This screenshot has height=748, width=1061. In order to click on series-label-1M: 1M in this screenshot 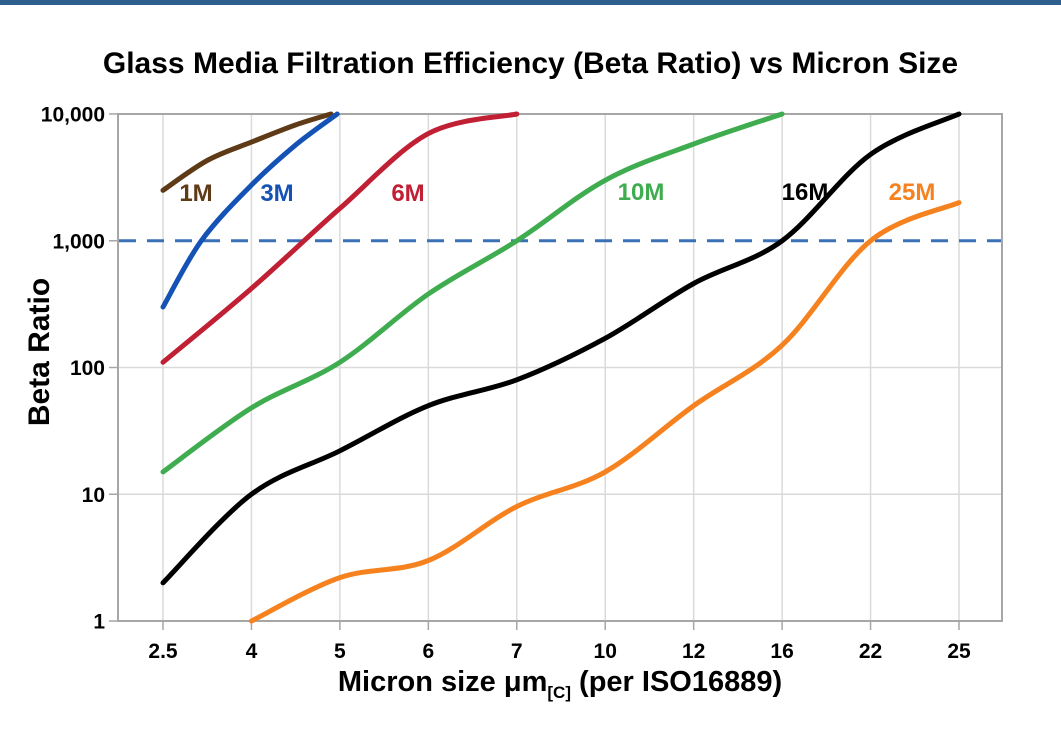, I will do `click(195, 193)`.